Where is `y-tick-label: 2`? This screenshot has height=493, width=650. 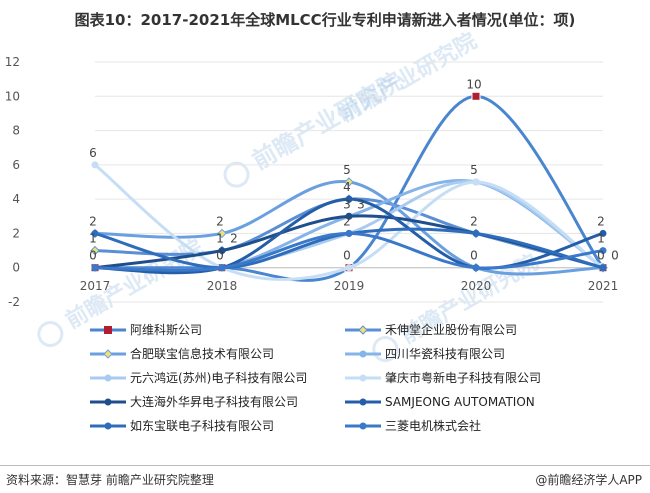
y-tick-label: 2 is located at coordinates (16, 233).